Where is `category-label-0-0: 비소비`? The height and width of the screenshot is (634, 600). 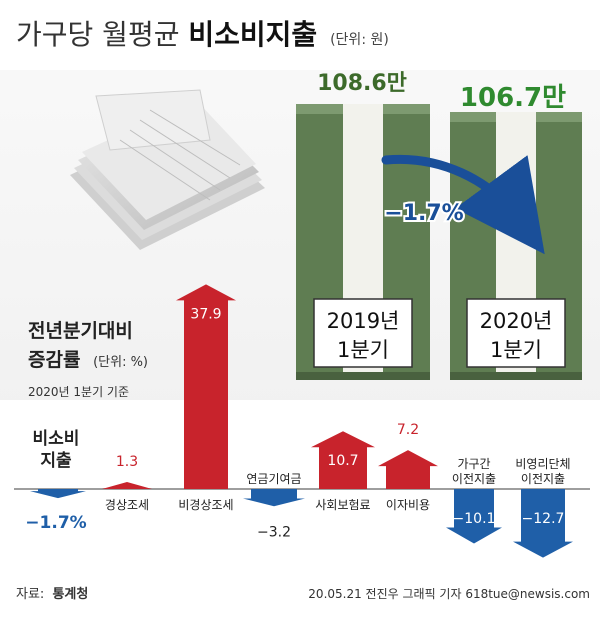
category-label-0-0: 비소비 is located at coordinates (56, 439).